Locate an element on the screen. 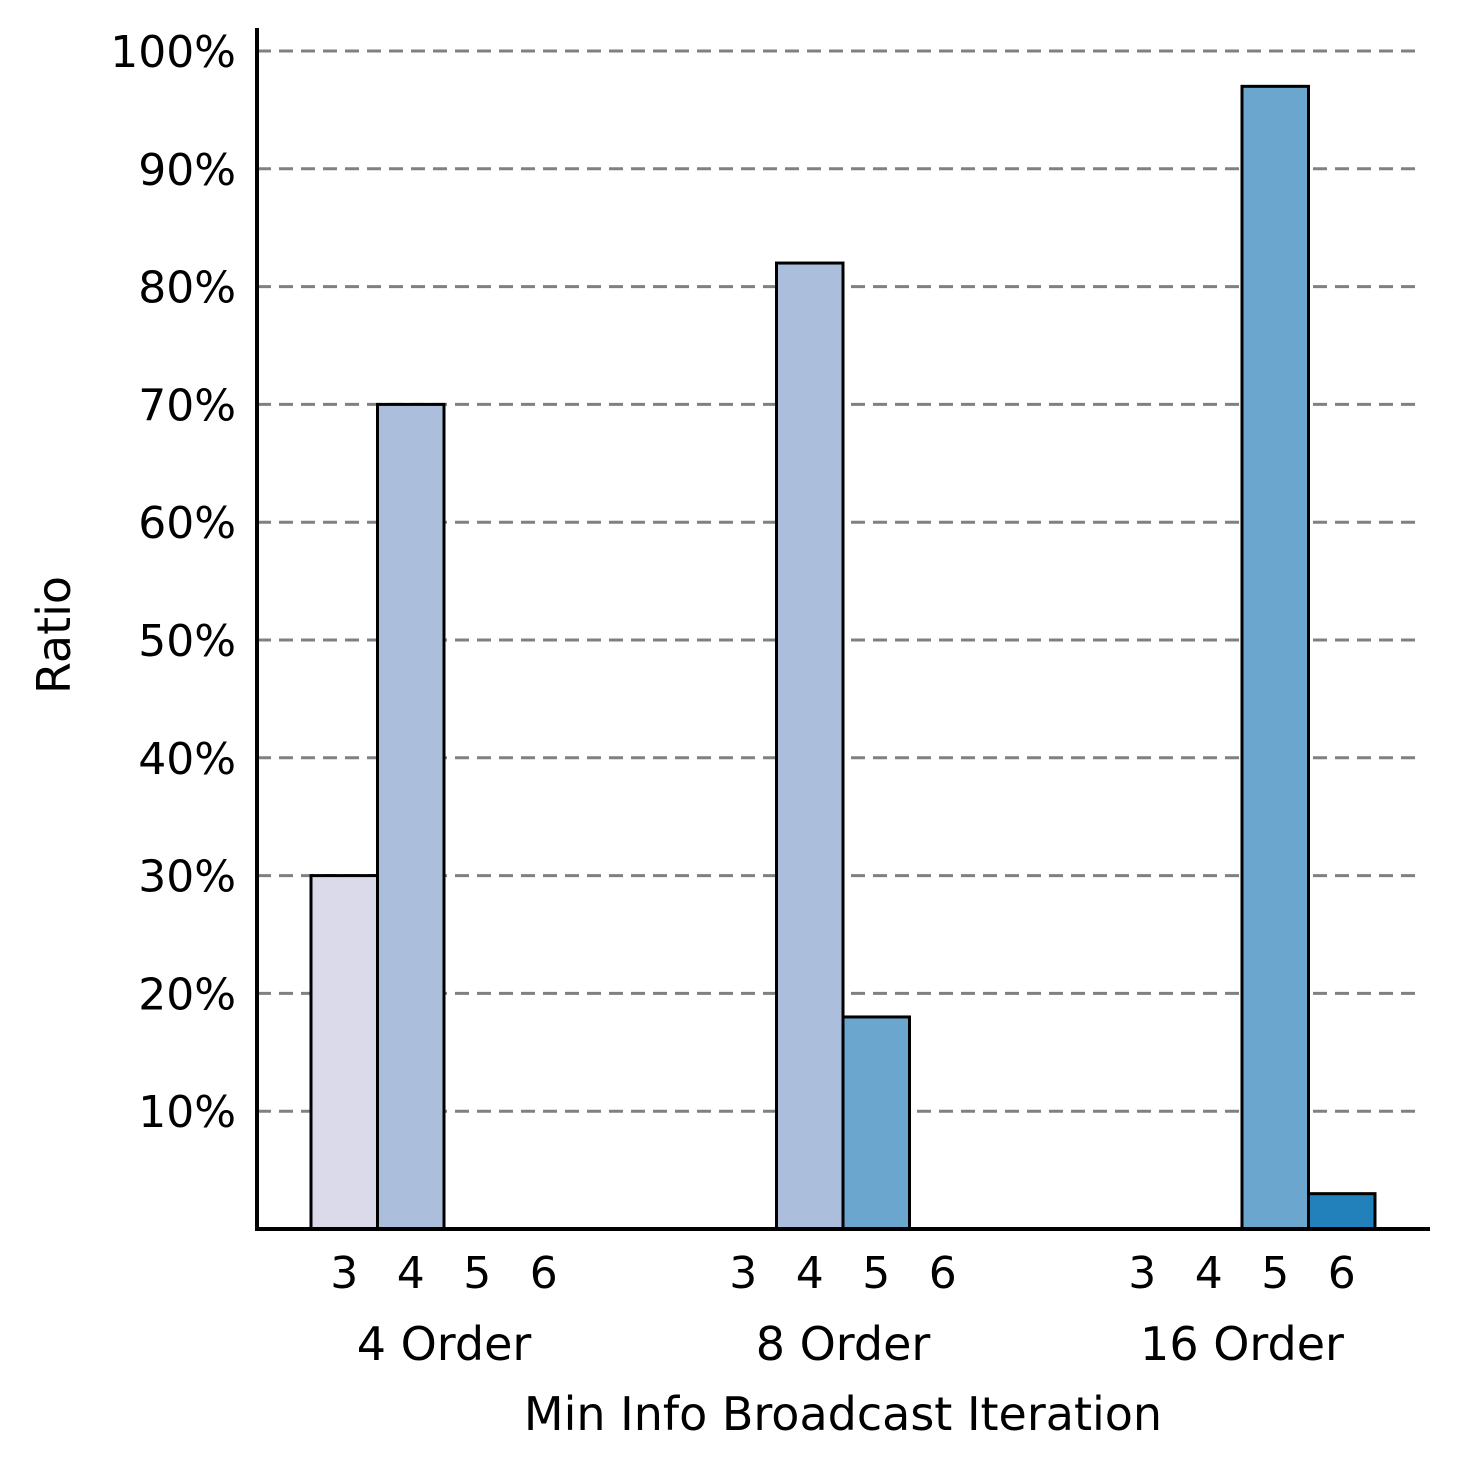 The height and width of the screenshot is (1470, 1458). y-tick-label: 50% is located at coordinates (187, 641).